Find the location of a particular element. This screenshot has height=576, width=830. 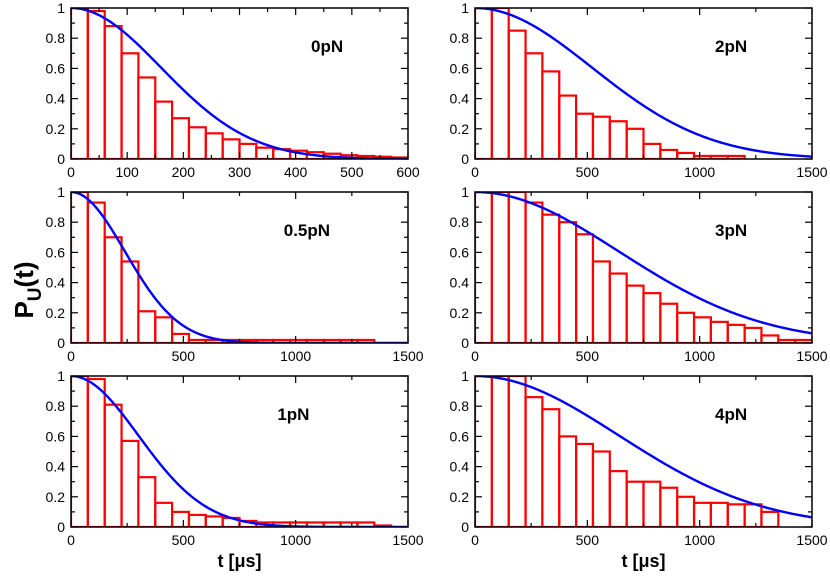

x-tick-label: 200 is located at coordinates (184, 172).